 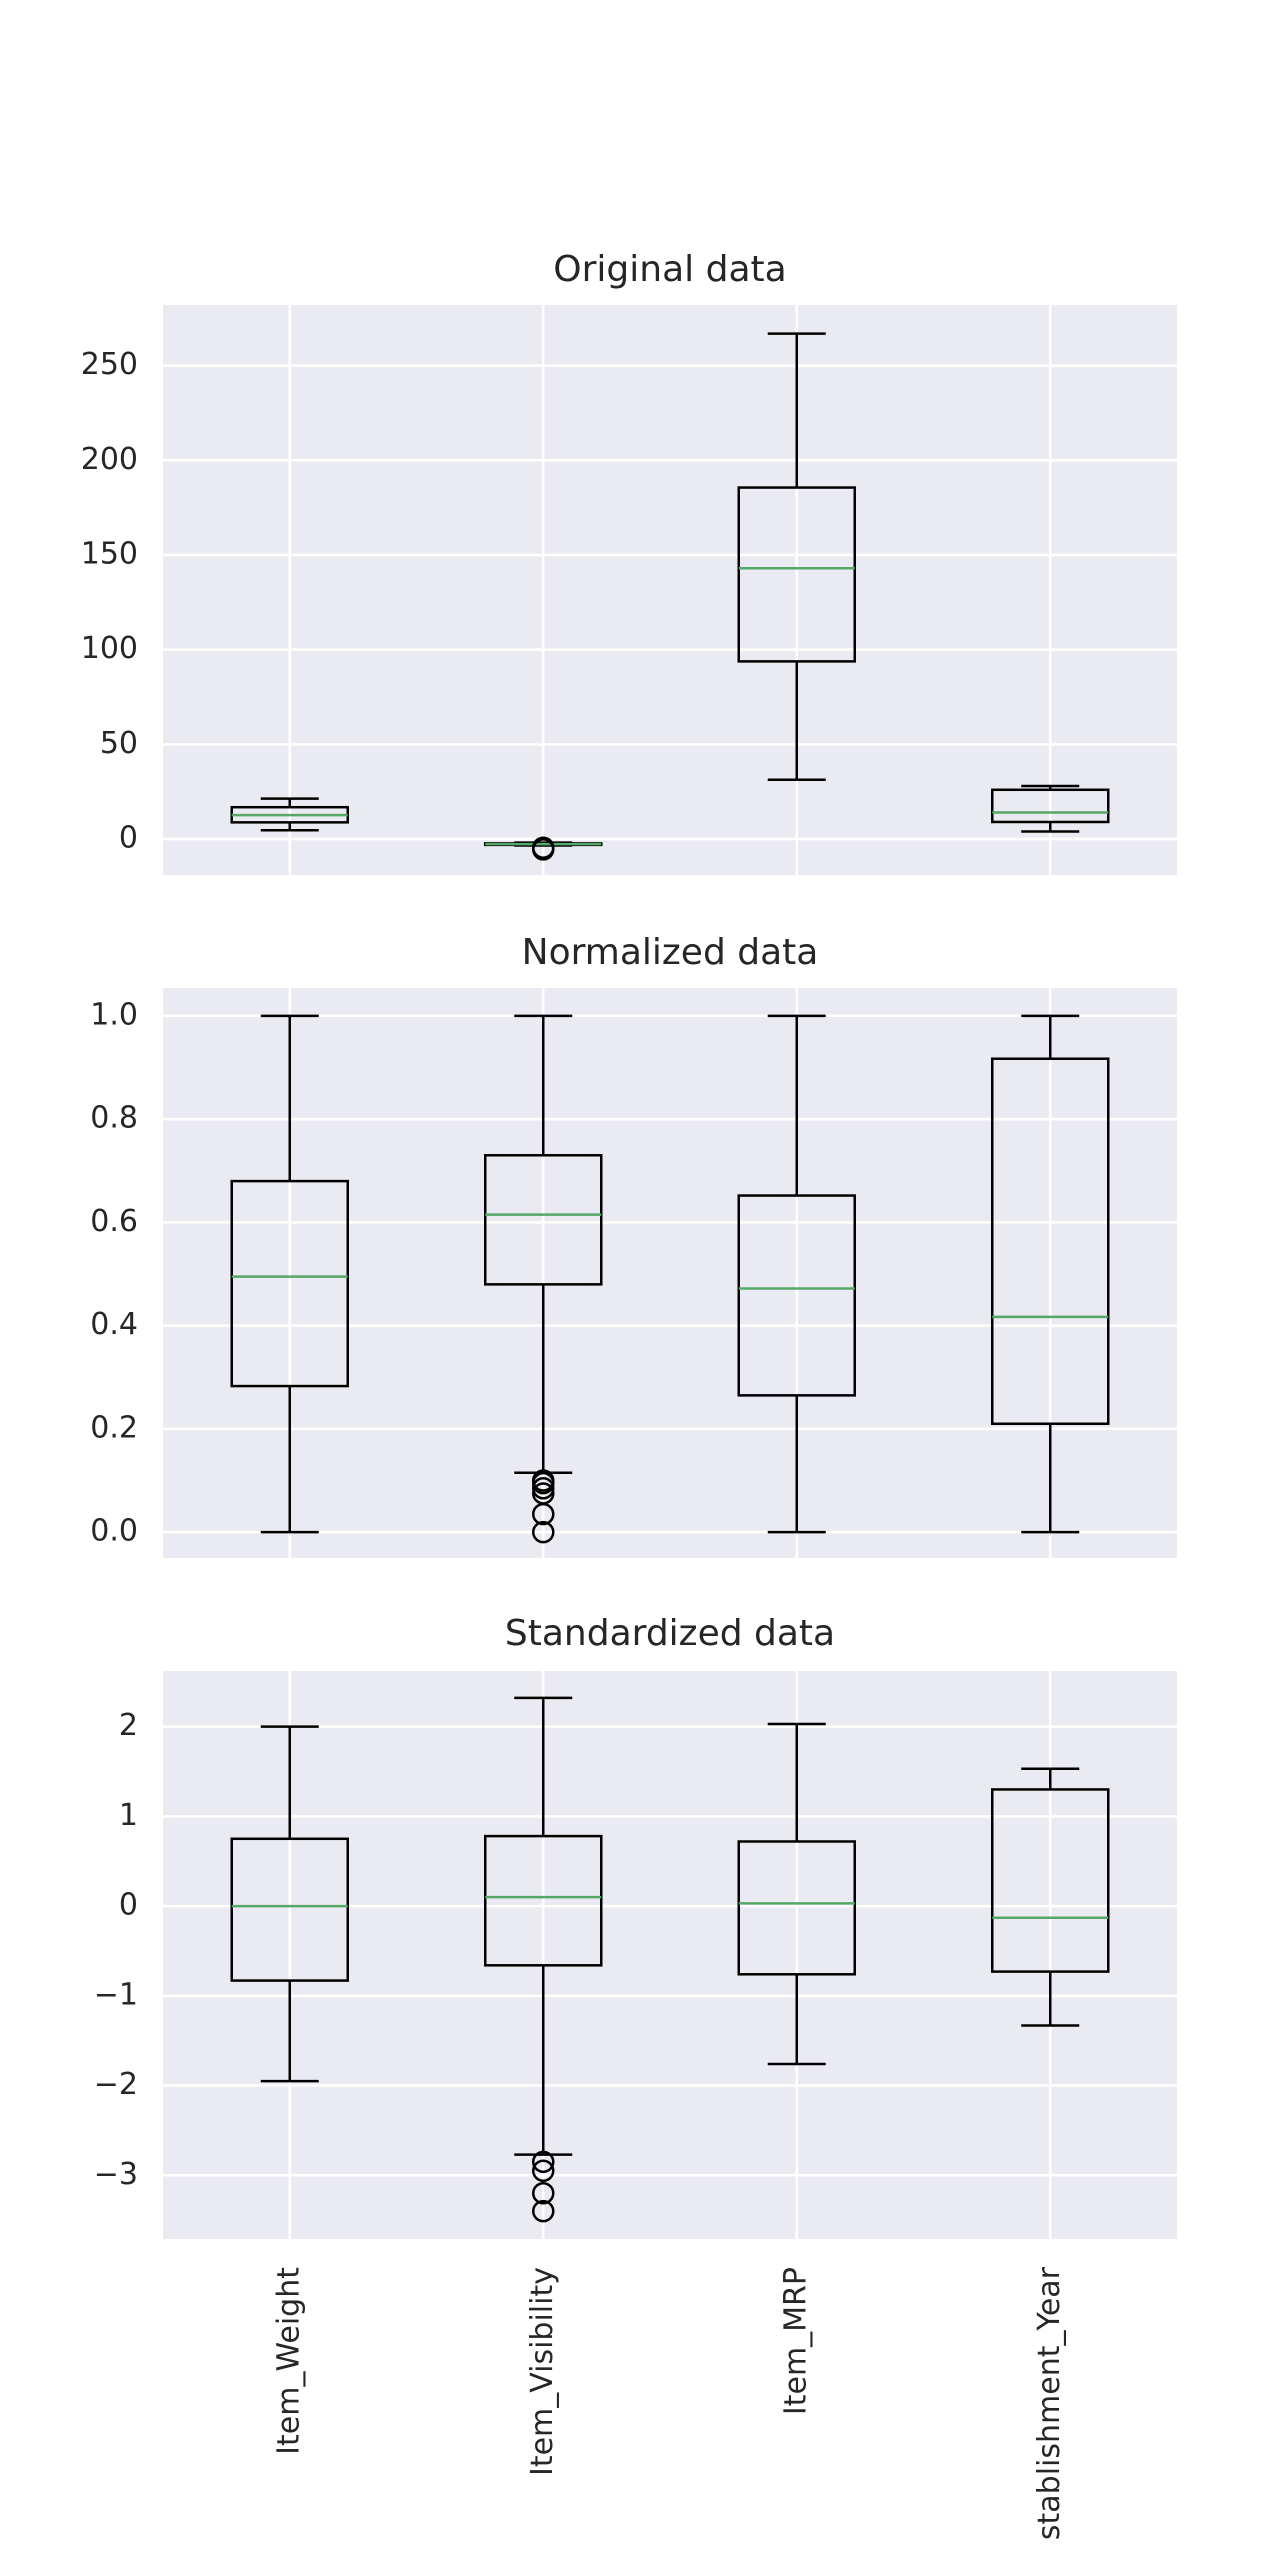 I want to click on y-tick-label: 250, so click(x=109, y=364).